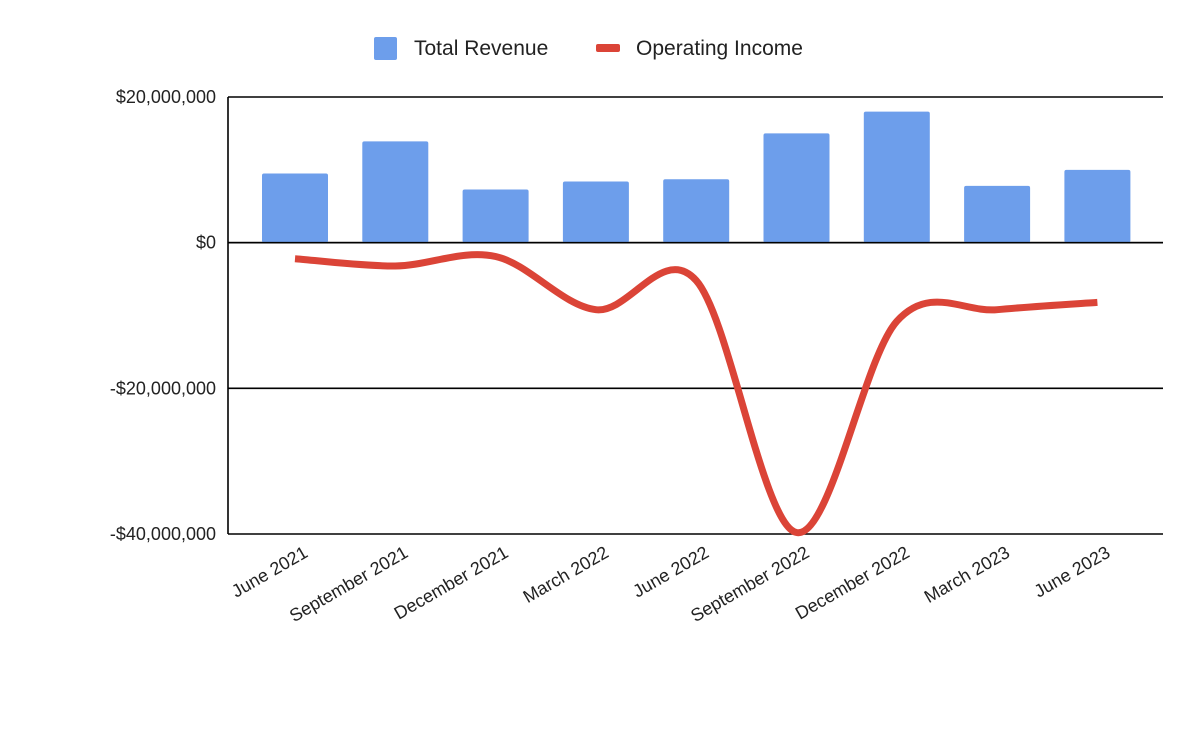 This screenshot has width=1200, height=741. I want to click on revenue-bars, so click(696, 177).